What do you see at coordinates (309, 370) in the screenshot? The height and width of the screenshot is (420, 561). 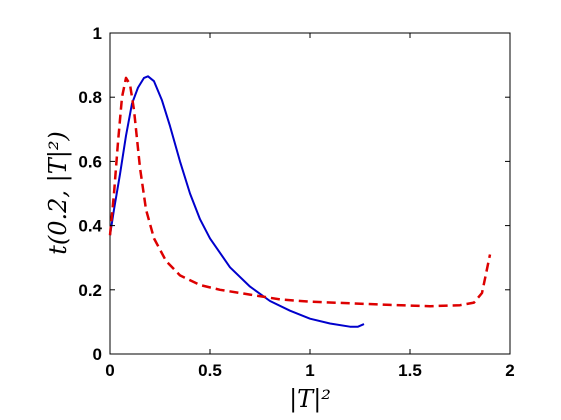 I see `x-tick-label: 1` at bounding box center [309, 370].